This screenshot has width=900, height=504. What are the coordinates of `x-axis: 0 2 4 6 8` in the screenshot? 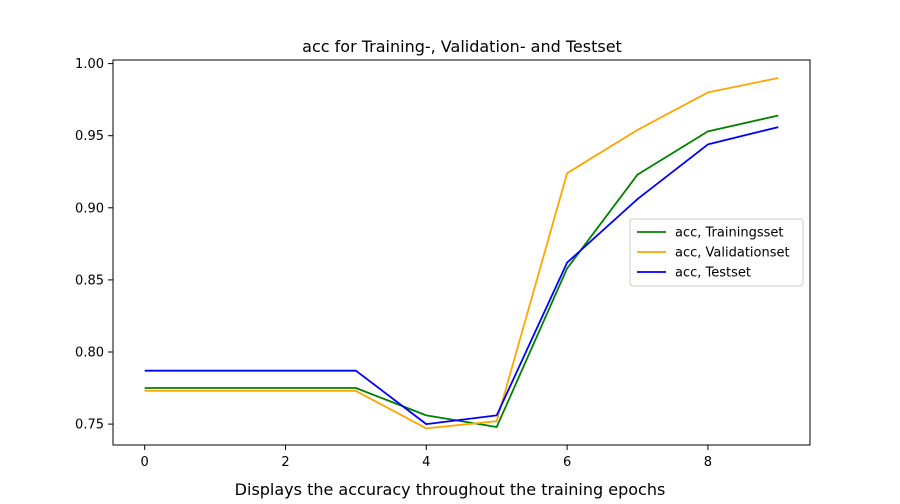 It's located at (426, 457).